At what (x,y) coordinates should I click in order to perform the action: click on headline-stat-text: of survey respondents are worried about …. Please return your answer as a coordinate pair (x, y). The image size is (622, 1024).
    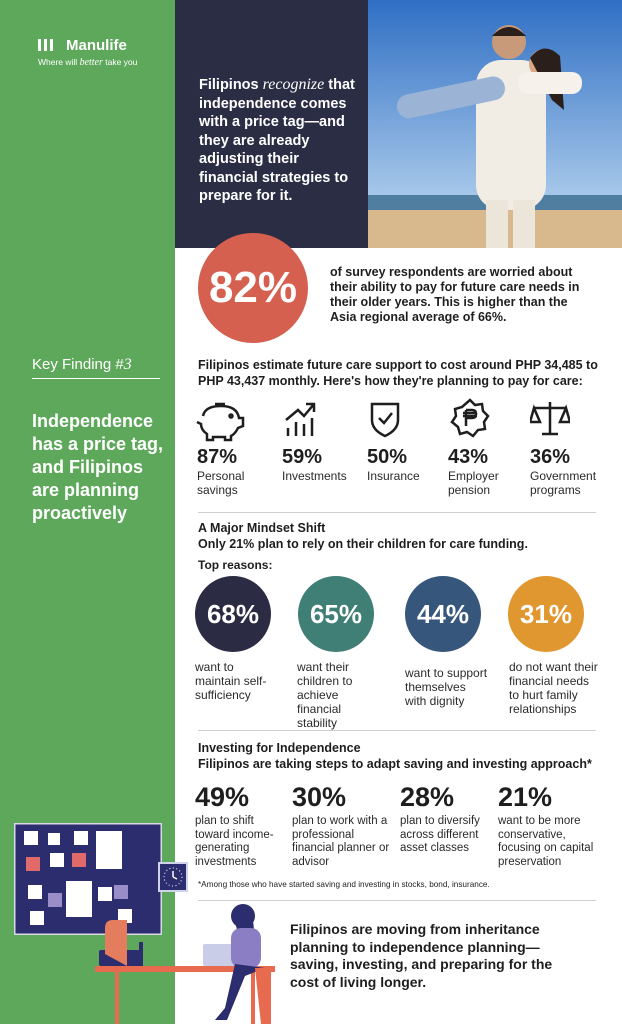
    Looking at the image, I should click on (455, 294).